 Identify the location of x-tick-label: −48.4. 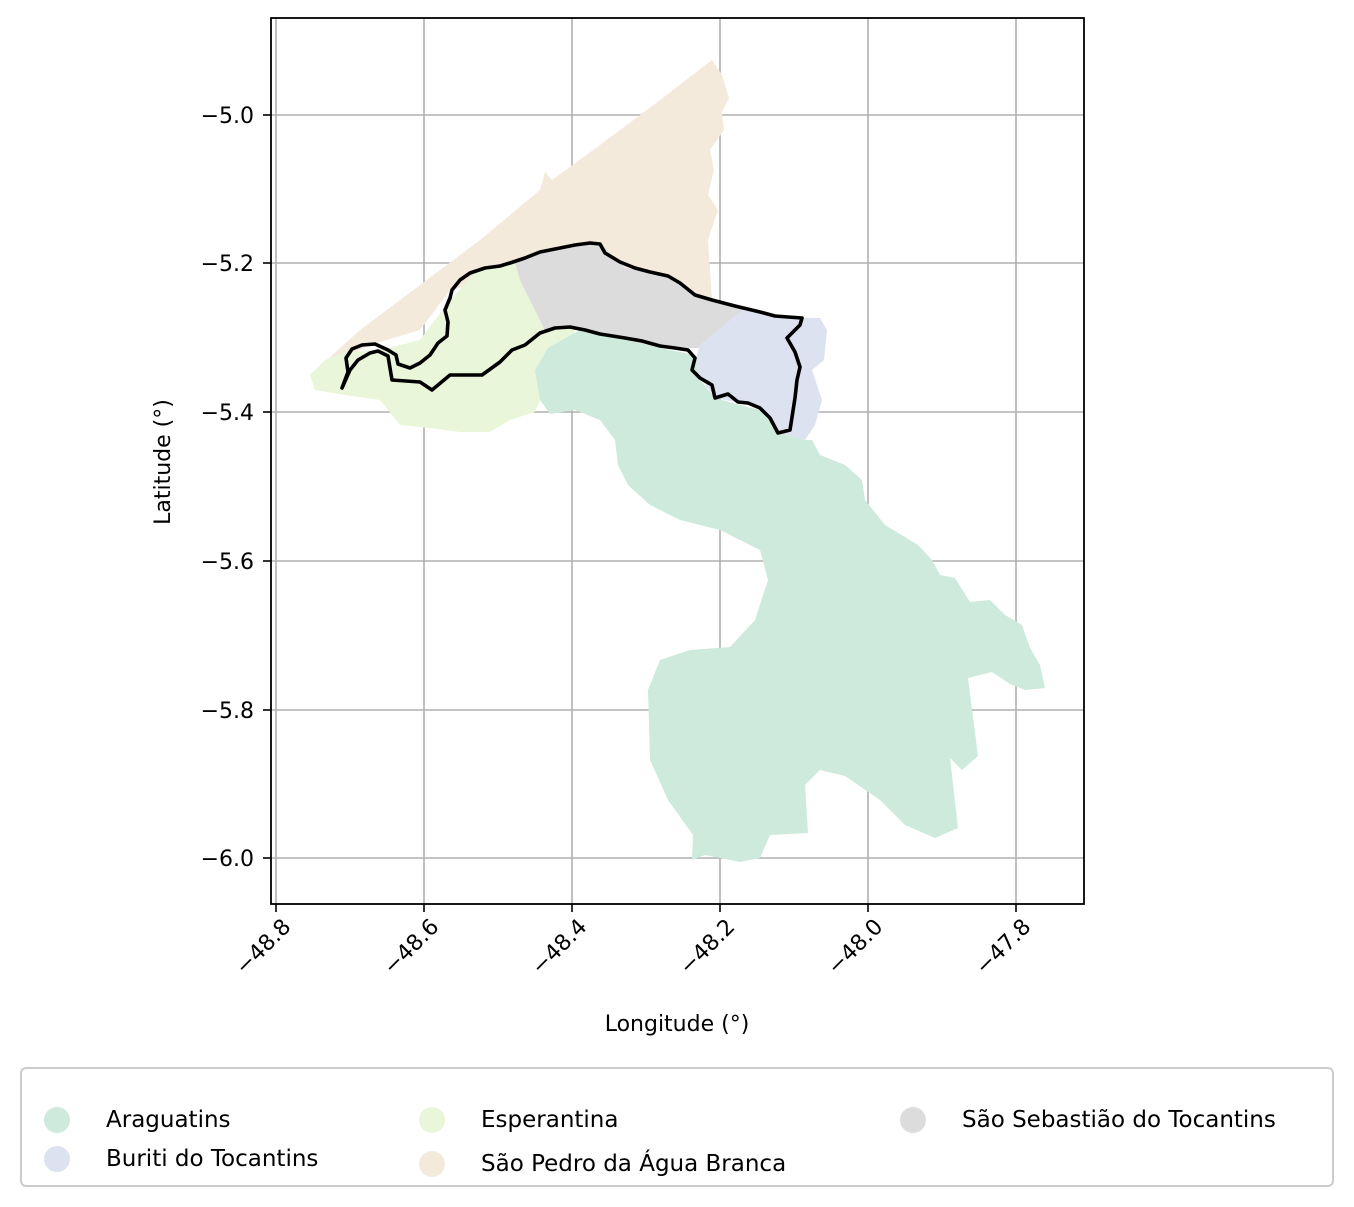
(559, 947).